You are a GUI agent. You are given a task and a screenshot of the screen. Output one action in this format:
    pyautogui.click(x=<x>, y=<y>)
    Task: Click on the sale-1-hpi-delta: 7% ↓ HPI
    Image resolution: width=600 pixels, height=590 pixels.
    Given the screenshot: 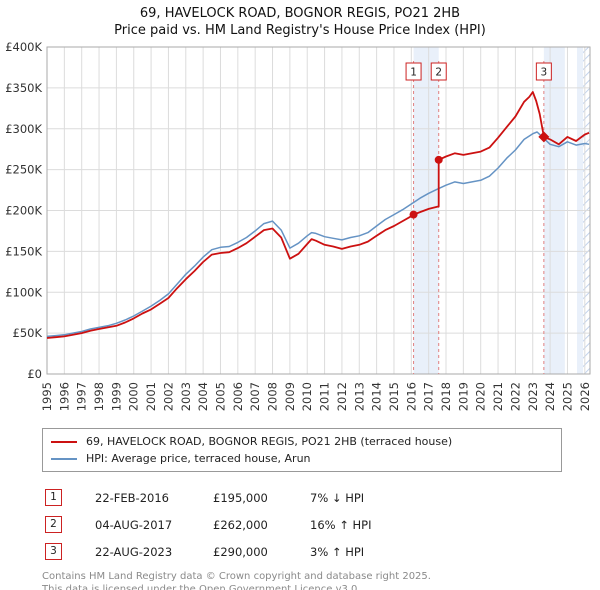 What is the action you would take?
    pyautogui.click(x=337, y=497)
    